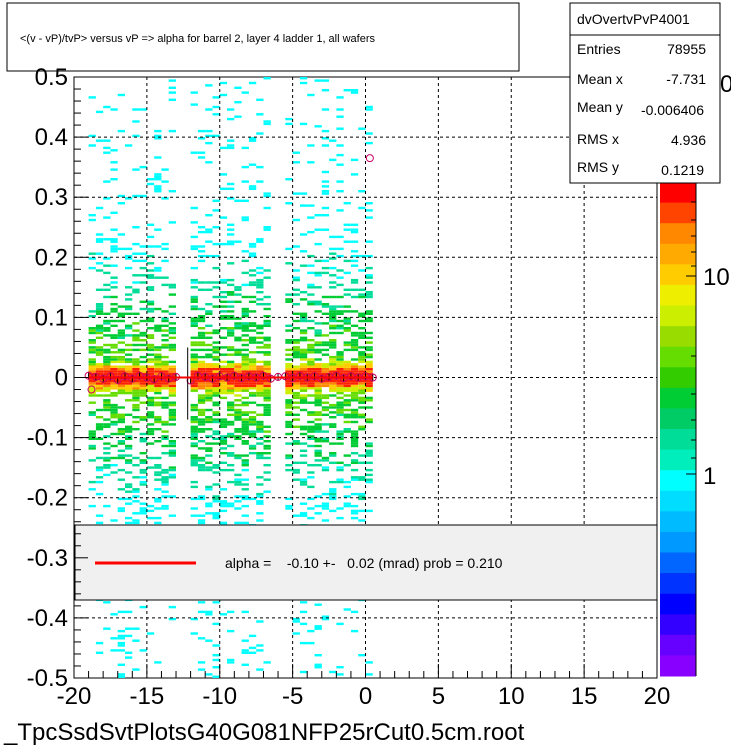  I want to click on y-tick-label: 0, so click(61, 378).